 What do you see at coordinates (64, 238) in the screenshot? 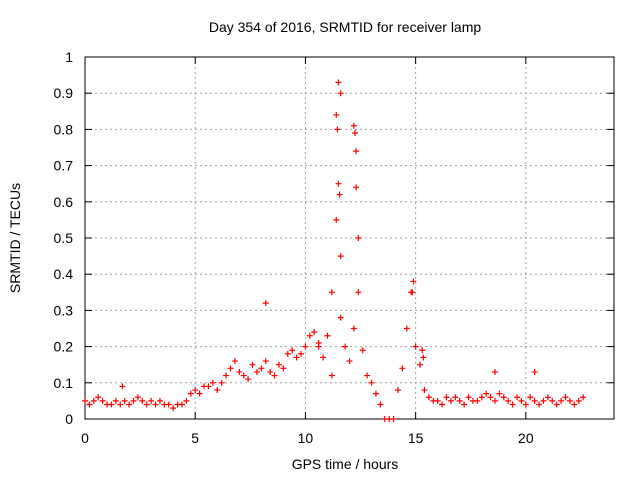
I see `y-tick-label: 0.5` at bounding box center [64, 238].